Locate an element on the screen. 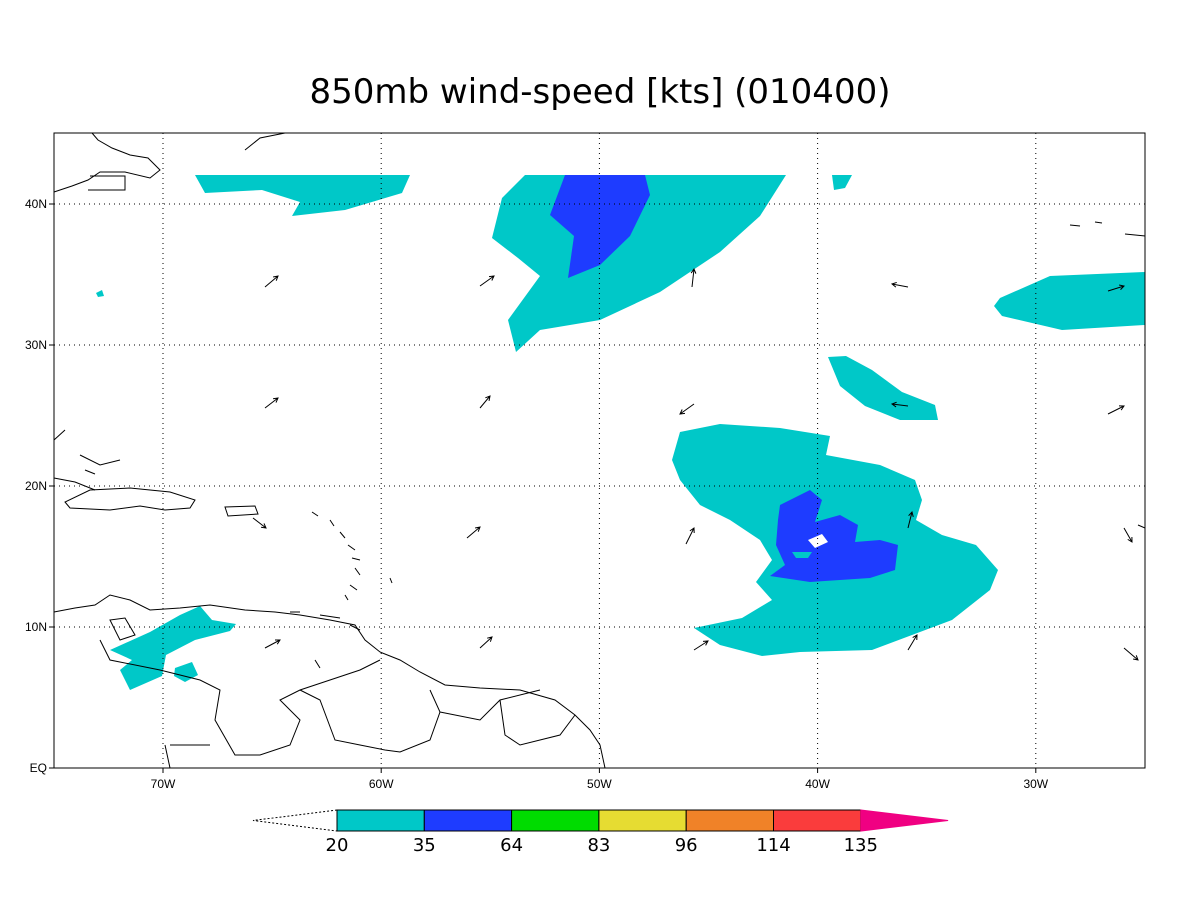  lat-label: 30N is located at coordinates (36, 345).